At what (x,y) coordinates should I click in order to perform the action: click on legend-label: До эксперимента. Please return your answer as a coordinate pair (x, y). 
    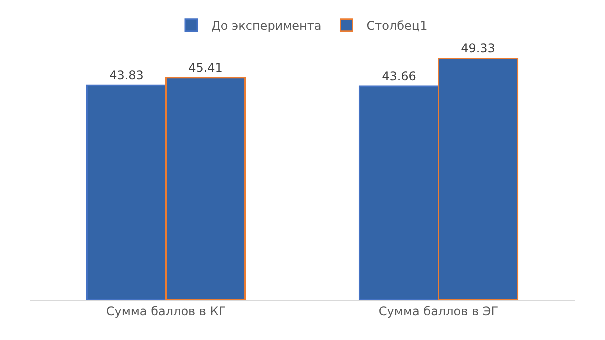
    Looking at the image, I should click on (267, 26).